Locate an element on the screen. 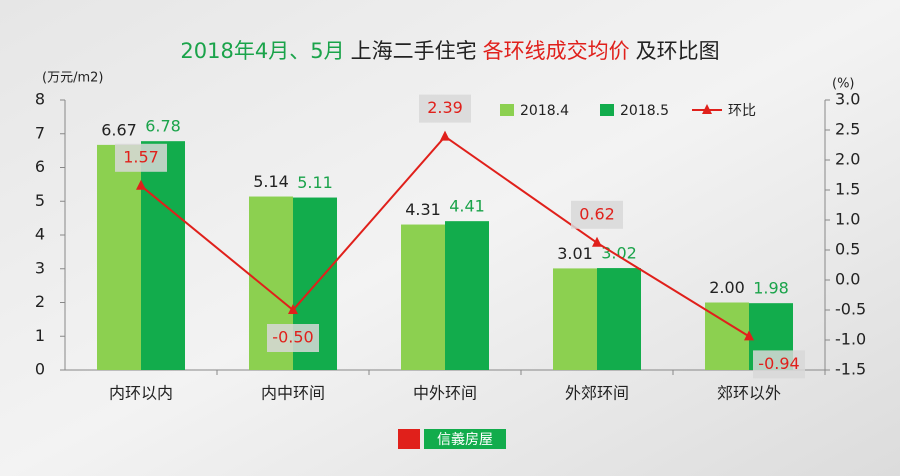  y2-tick-label: 1.5 is located at coordinates (847, 189).